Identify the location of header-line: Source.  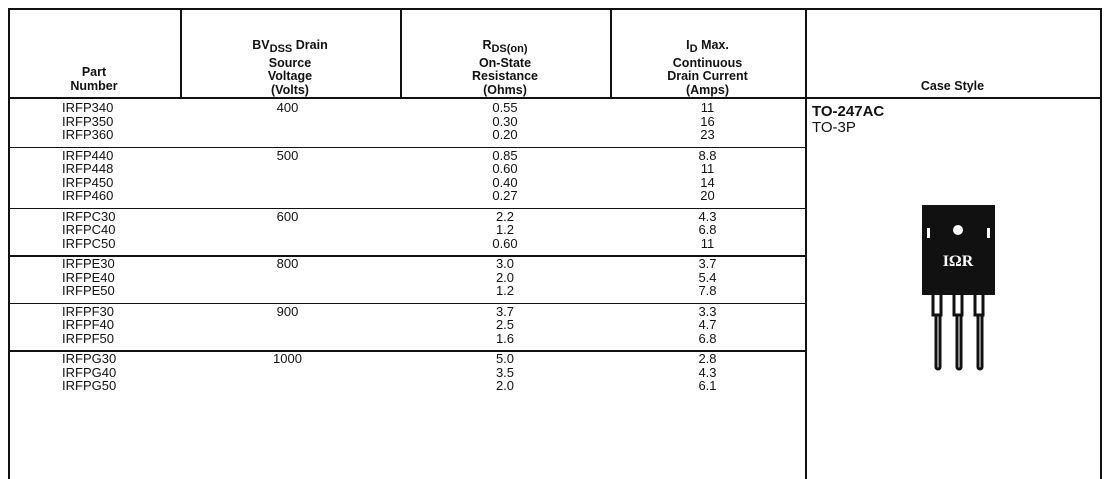
(290, 62).